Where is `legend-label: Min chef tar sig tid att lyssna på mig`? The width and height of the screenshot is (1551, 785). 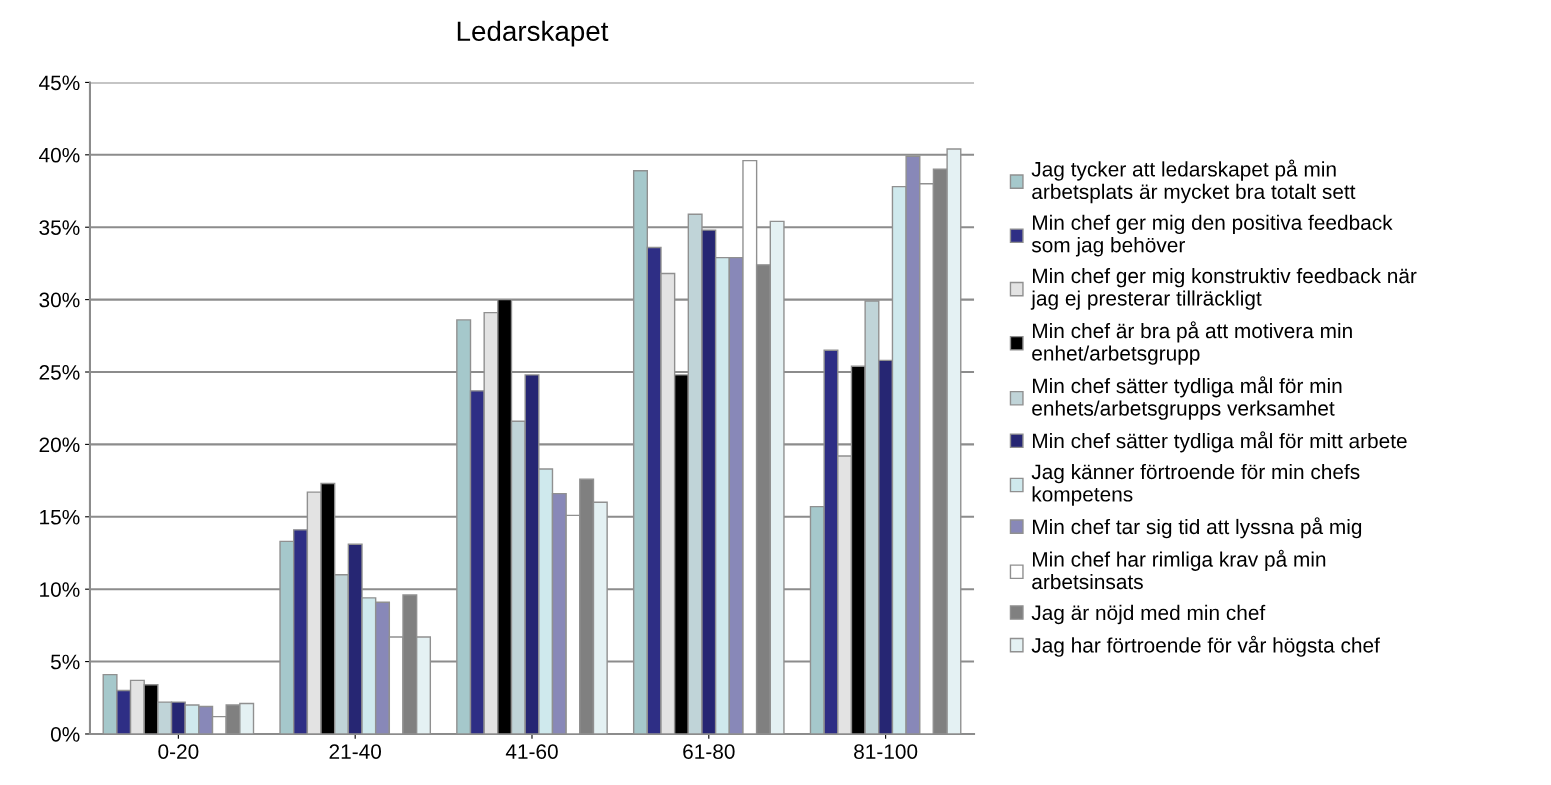
legend-label: Min chef tar sig tid att lyssna på mig is located at coordinates (1197, 528).